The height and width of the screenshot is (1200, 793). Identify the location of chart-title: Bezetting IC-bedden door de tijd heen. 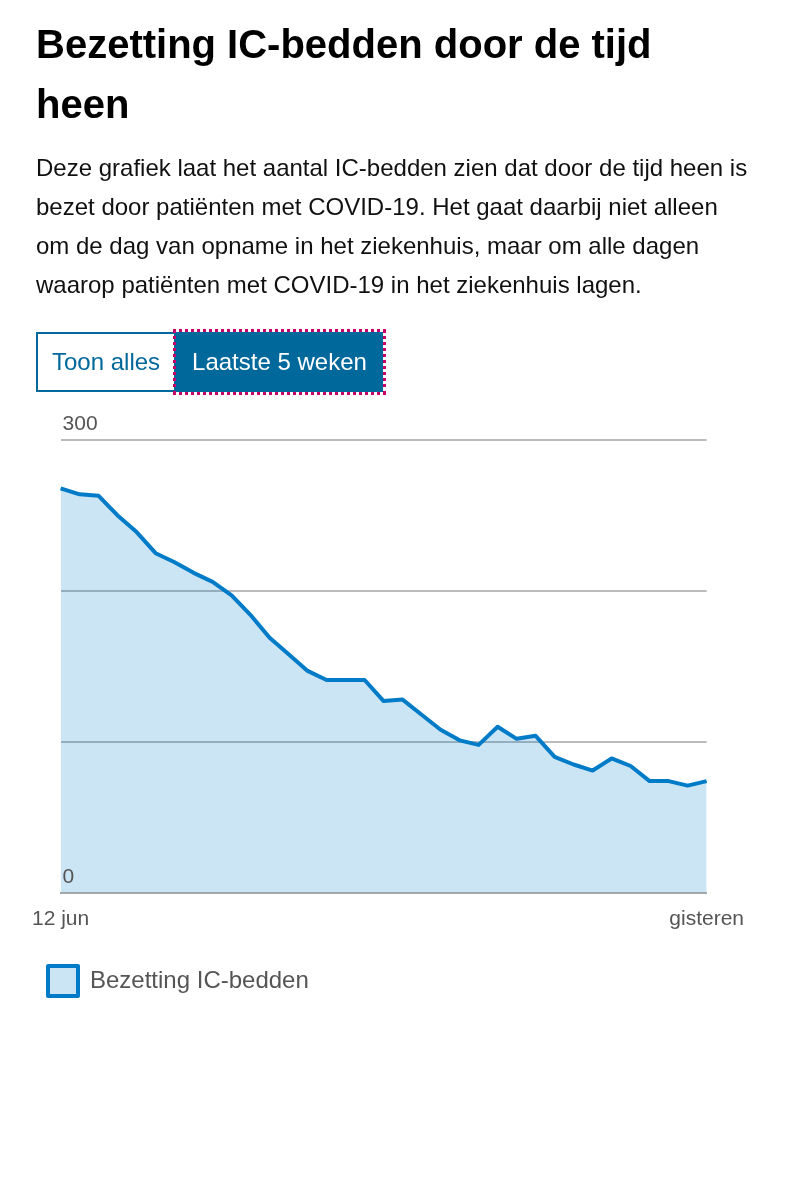
(344, 74).